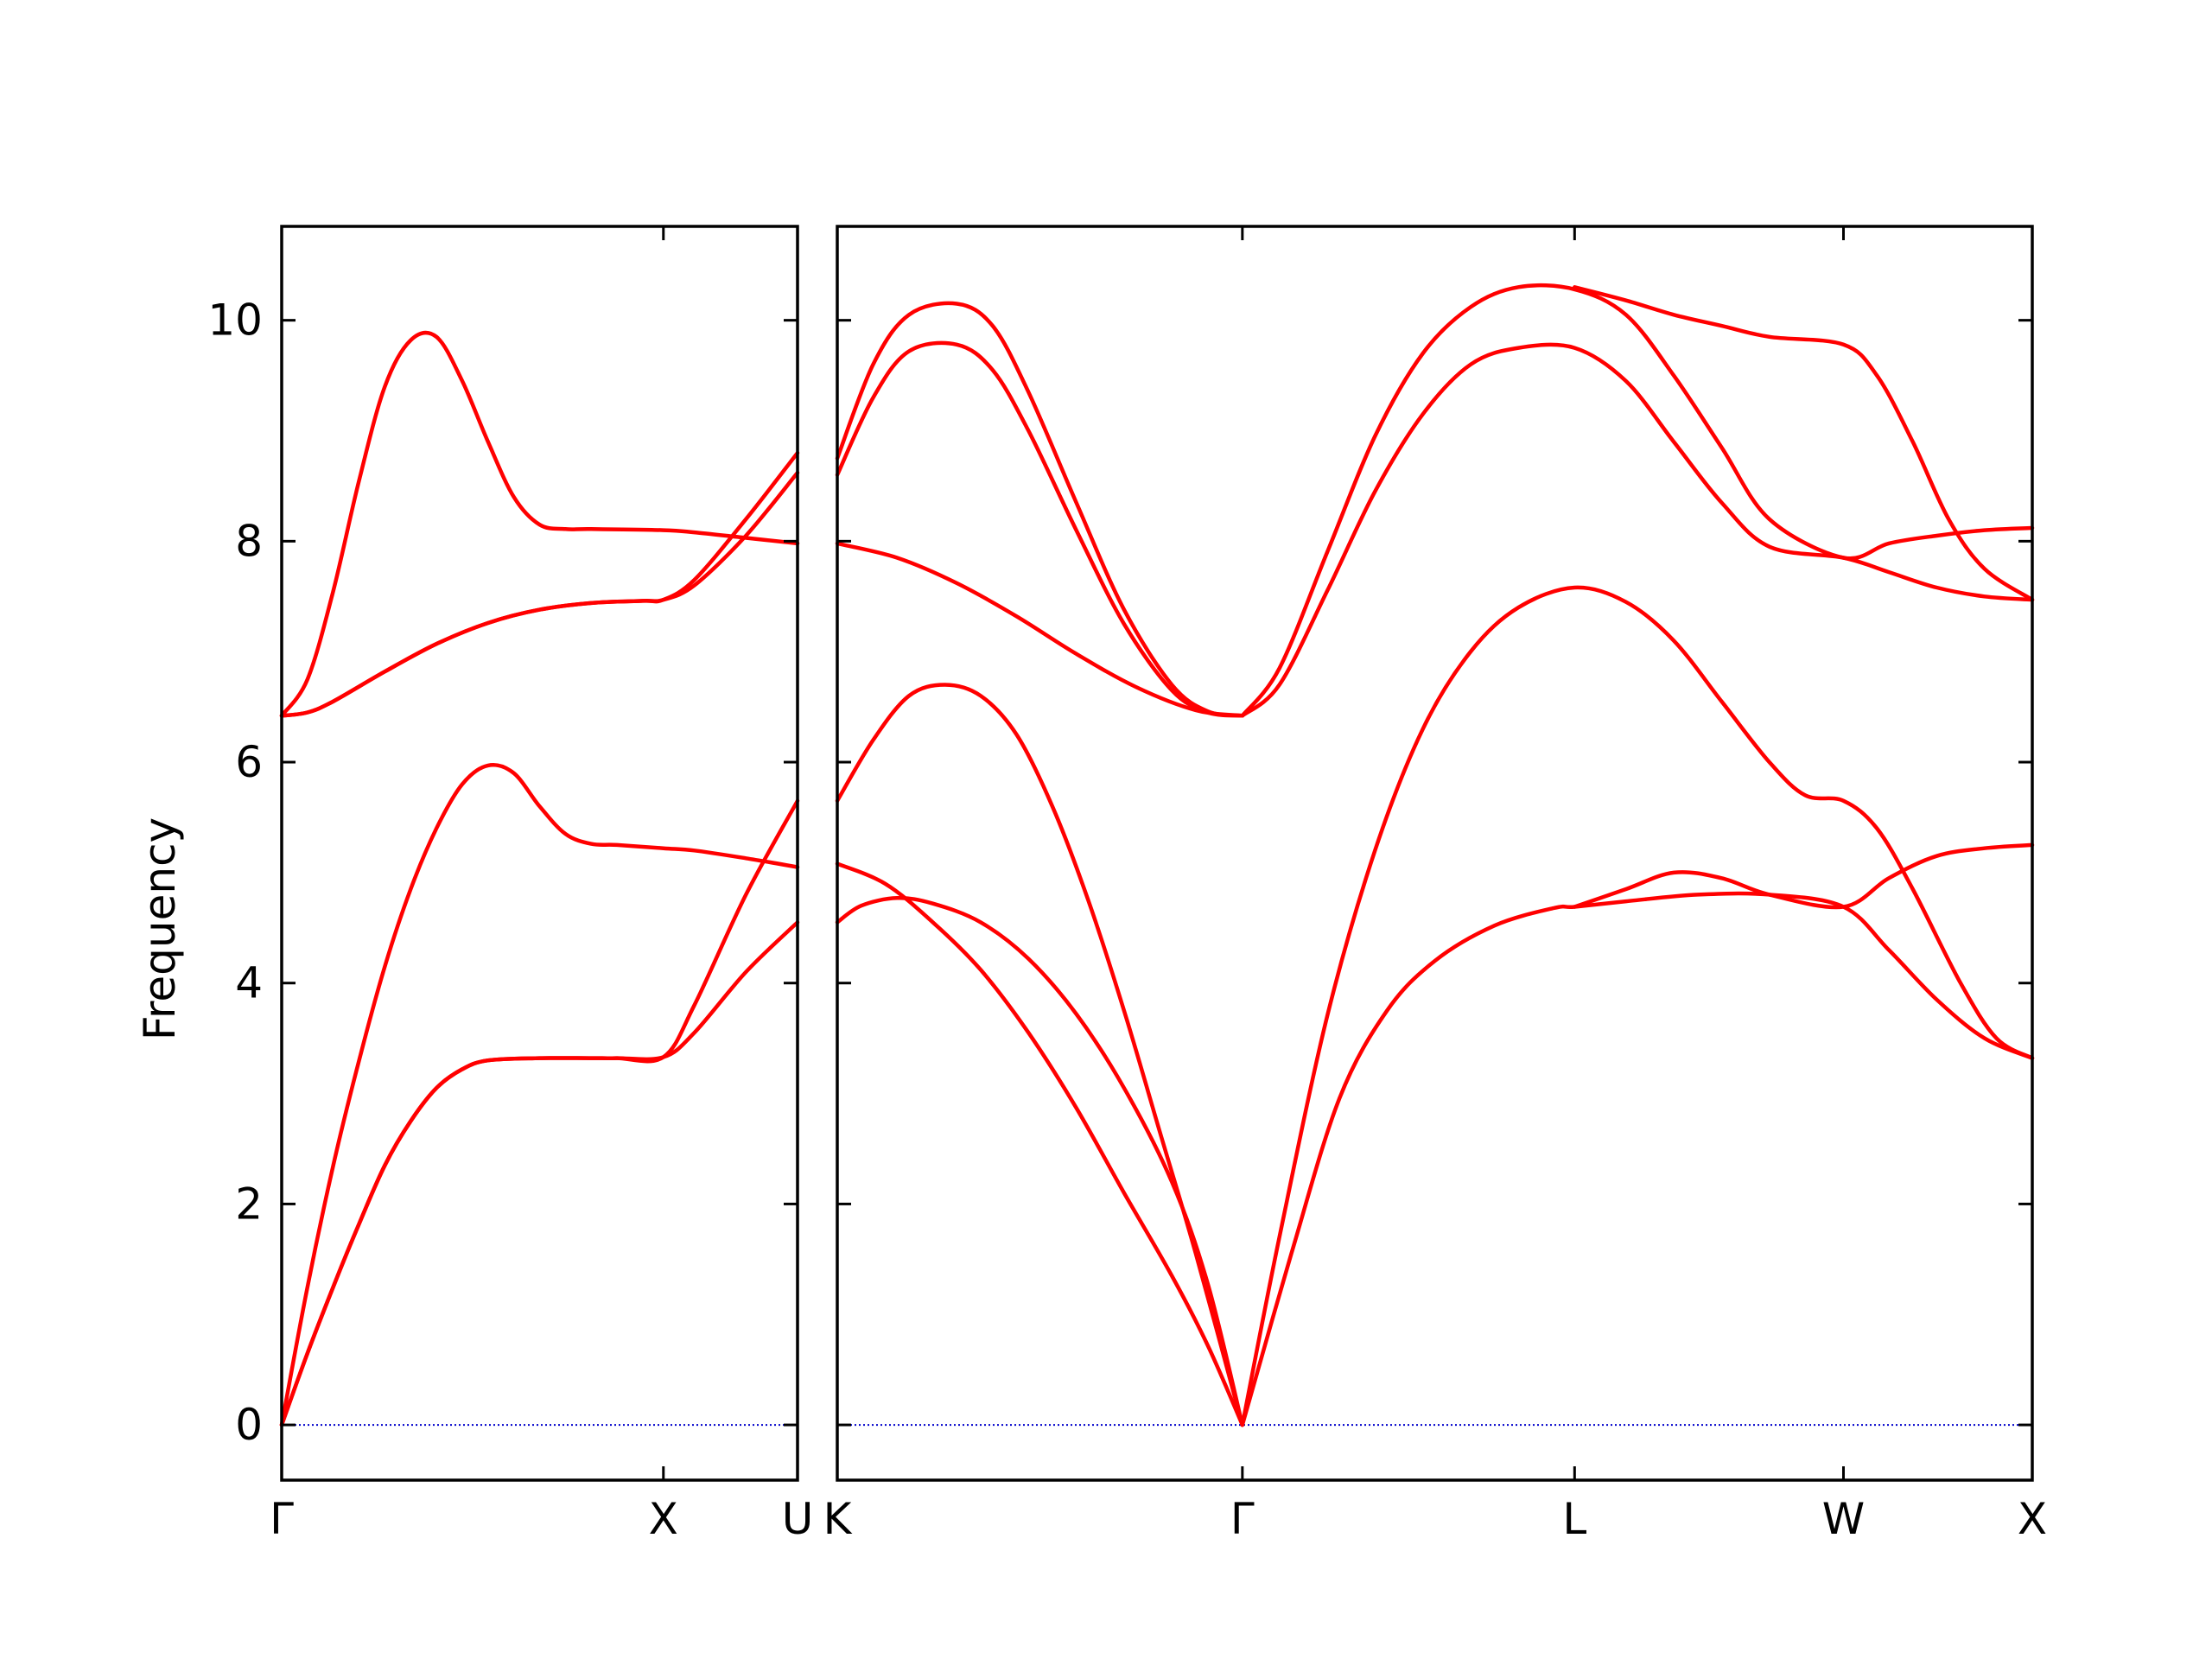  What do you see at coordinates (1843, 1519) in the screenshot?
I see `x-tick-label: W` at bounding box center [1843, 1519].